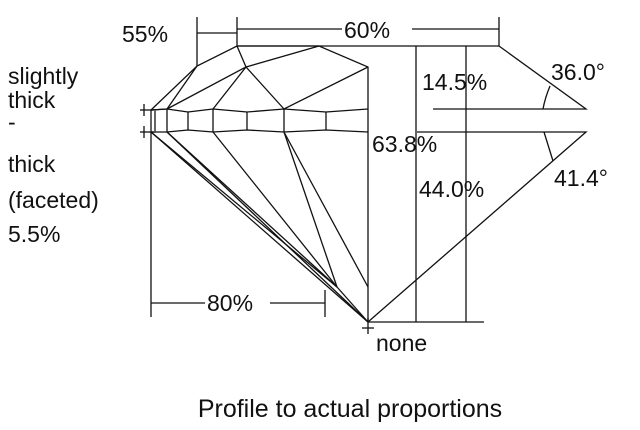 The height and width of the screenshot is (430, 640). I want to click on caption: Profile to actual proportions, so click(350, 409).